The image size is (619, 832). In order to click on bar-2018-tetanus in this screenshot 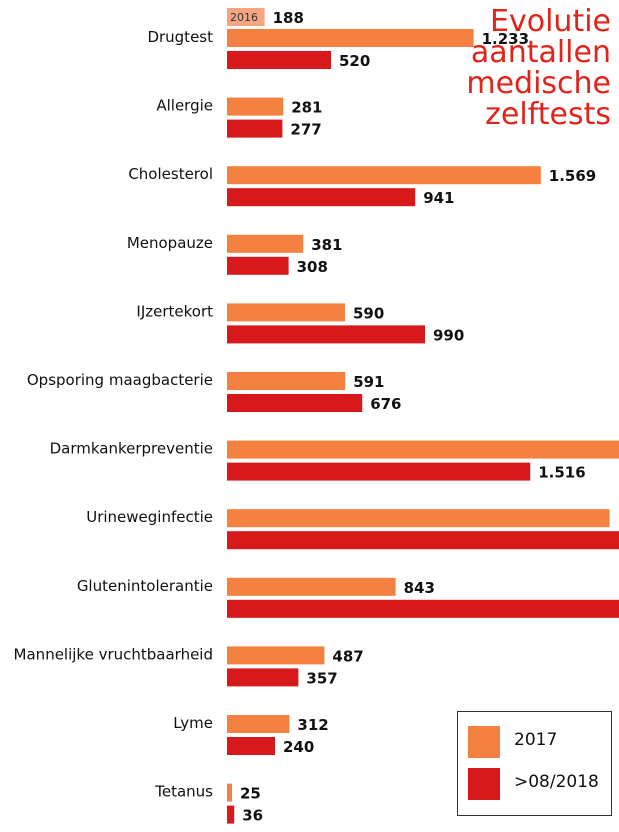, I will do `click(231, 814)`.